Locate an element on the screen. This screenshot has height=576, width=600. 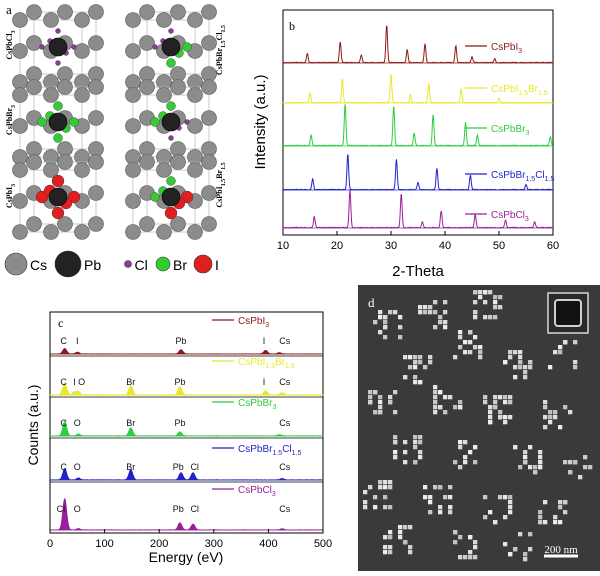
br-legend-swatch is located at coordinates (163, 264).